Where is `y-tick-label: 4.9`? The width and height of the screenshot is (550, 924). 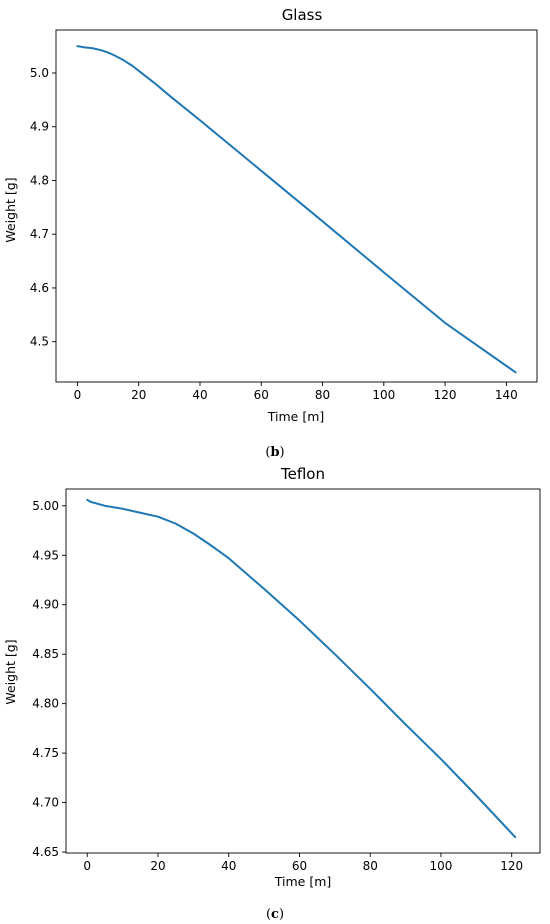 y-tick-label: 4.9 is located at coordinates (39, 127).